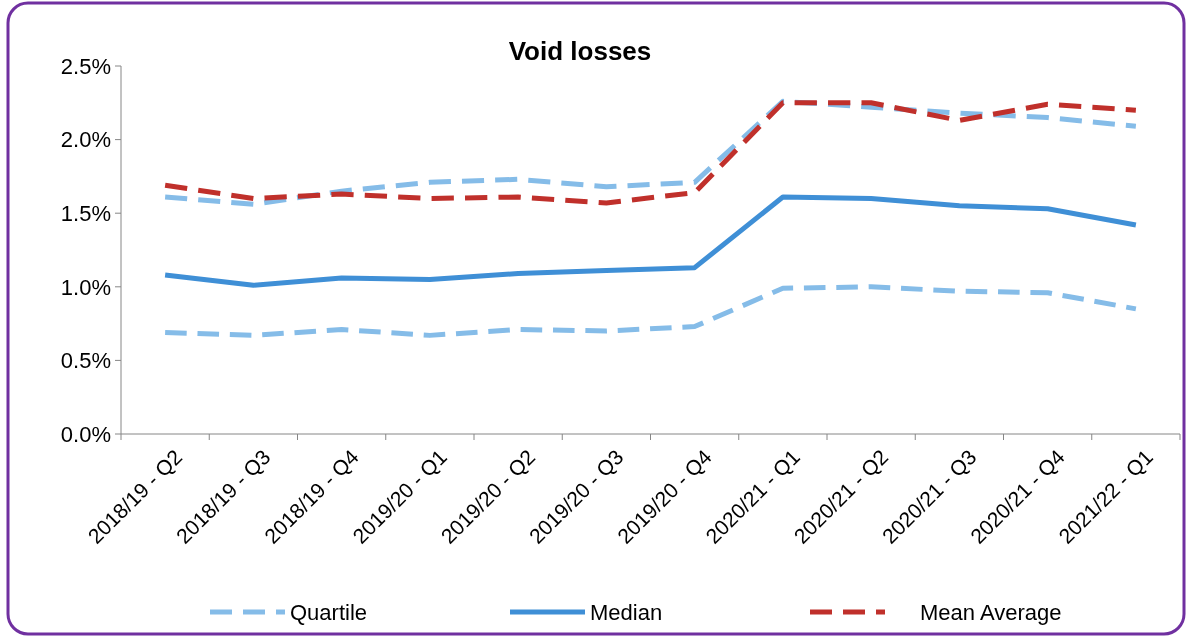 The image size is (1192, 637). Describe the element at coordinates (85, 434) in the screenshot. I see `y-tick-label: 0.0%` at that location.